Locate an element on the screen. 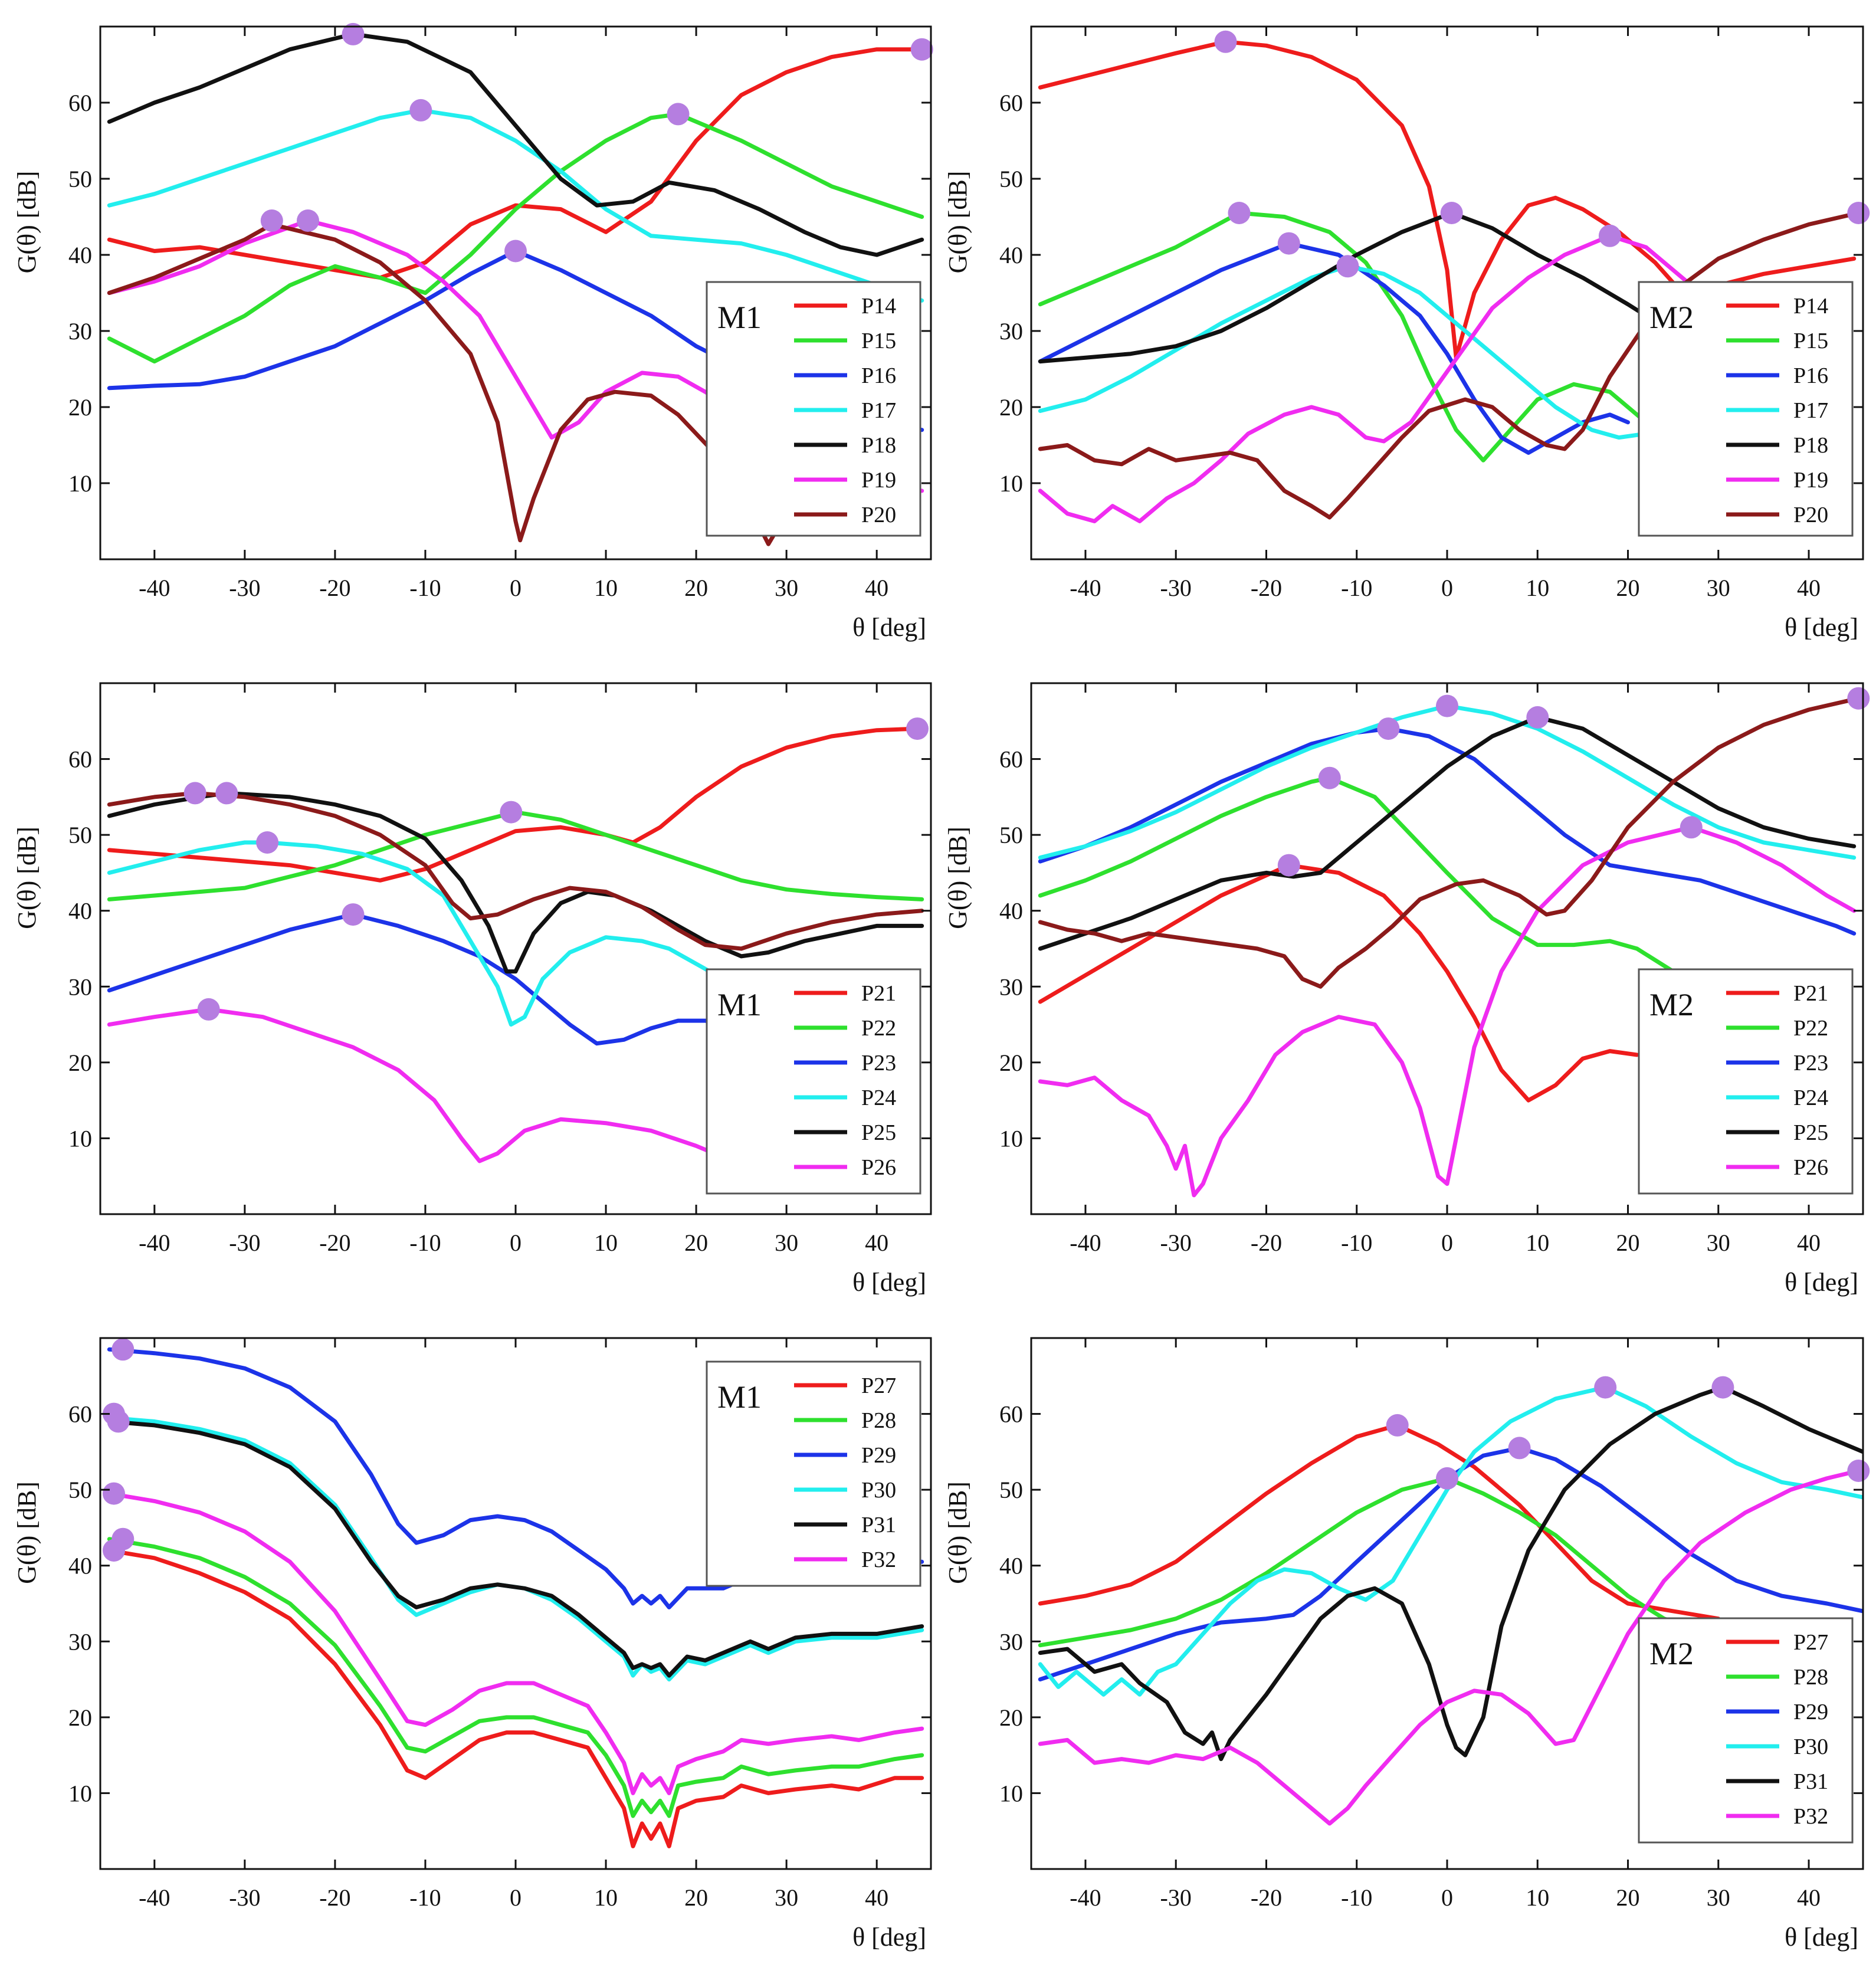 This screenshot has height=1987, width=1876. legend-label-p17: P17 is located at coordinates (878, 411).